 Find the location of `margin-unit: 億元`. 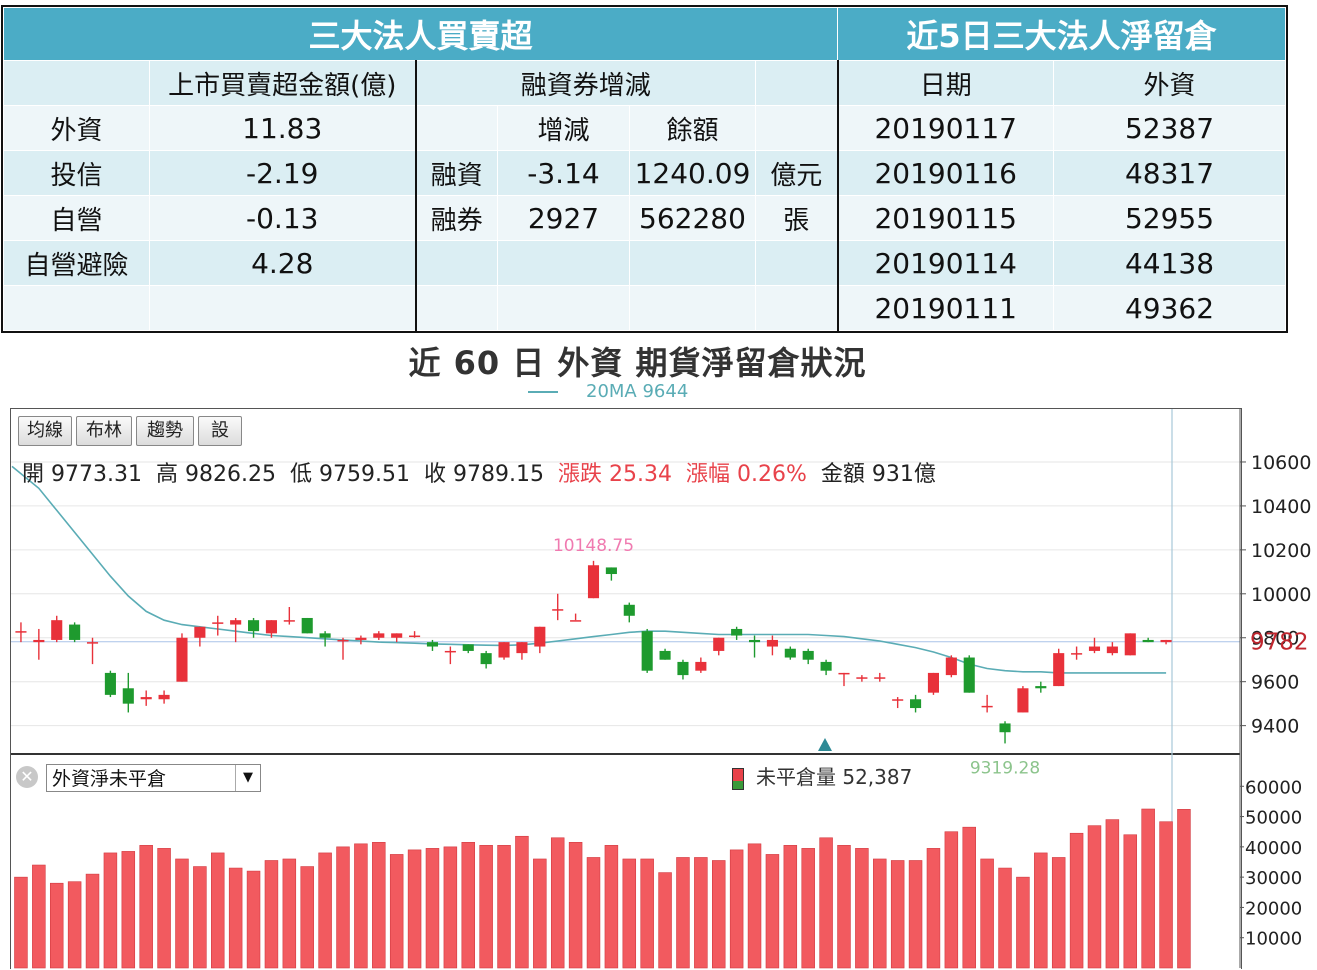

margin-unit: 億元 is located at coordinates (796, 173).